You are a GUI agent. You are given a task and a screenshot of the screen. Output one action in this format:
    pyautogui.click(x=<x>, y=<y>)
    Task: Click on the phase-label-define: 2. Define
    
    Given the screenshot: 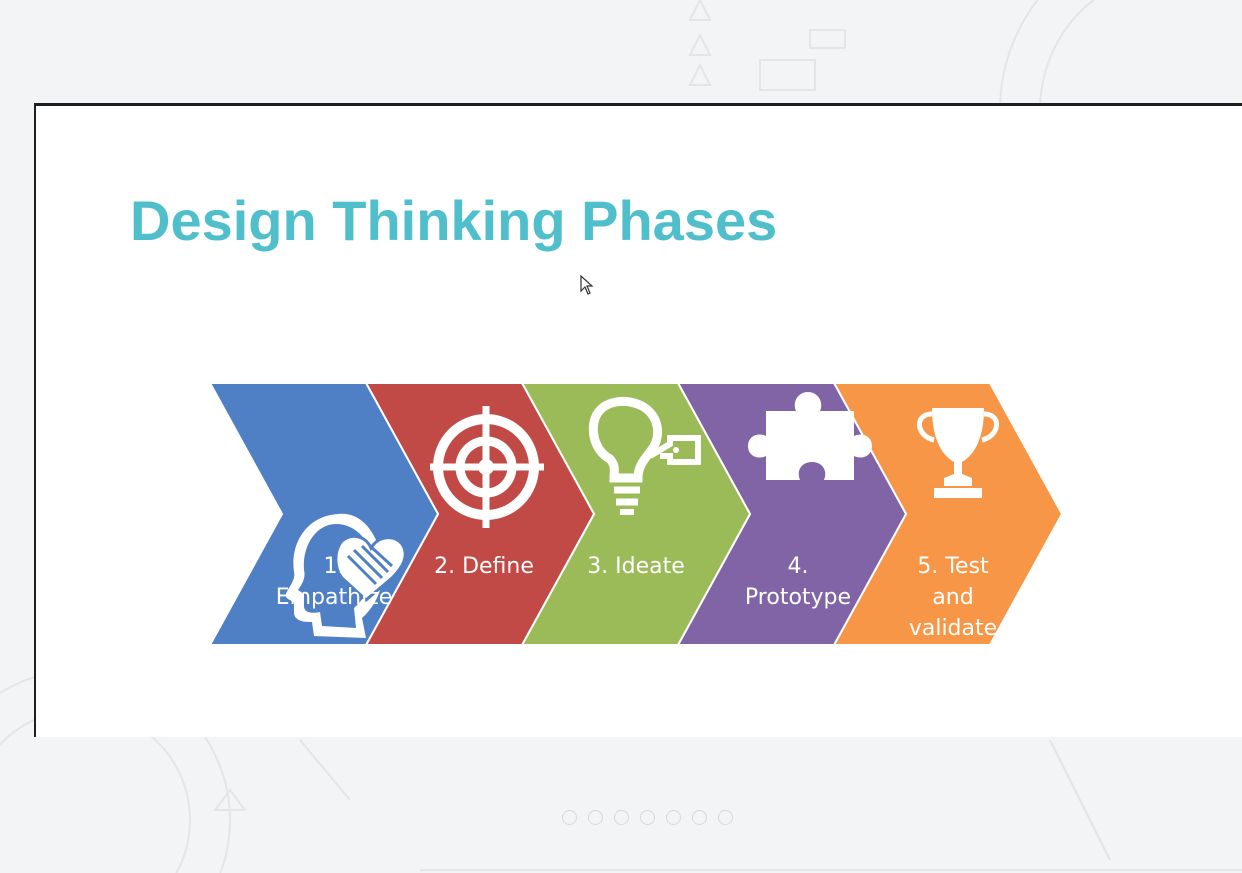 What is the action you would take?
    pyautogui.click(x=484, y=566)
    